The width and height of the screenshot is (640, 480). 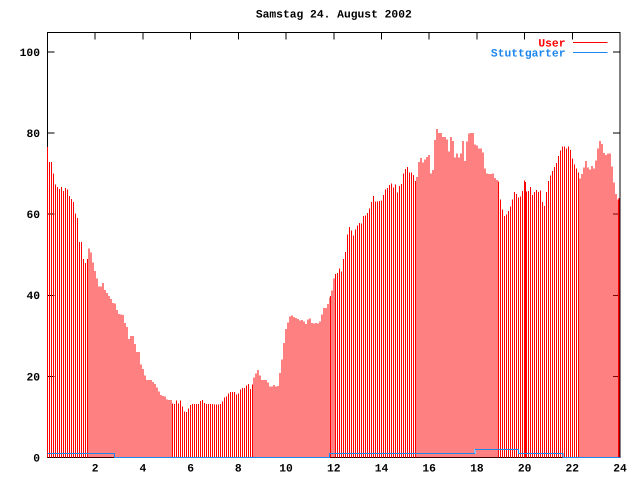 What do you see at coordinates (429, 469) in the screenshot?
I see `svg-text: 16` at bounding box center [429, 469].